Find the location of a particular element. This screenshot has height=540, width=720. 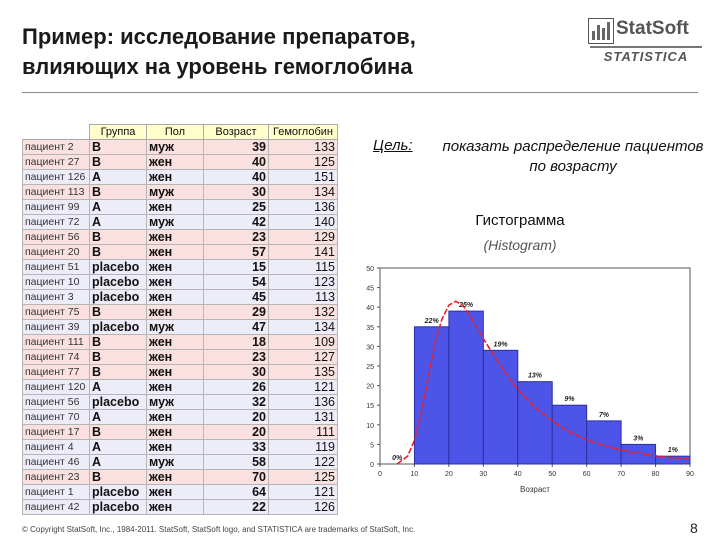

table-row: пациент 1 placebo жен 64 121 is located at coordinates (180, 492).